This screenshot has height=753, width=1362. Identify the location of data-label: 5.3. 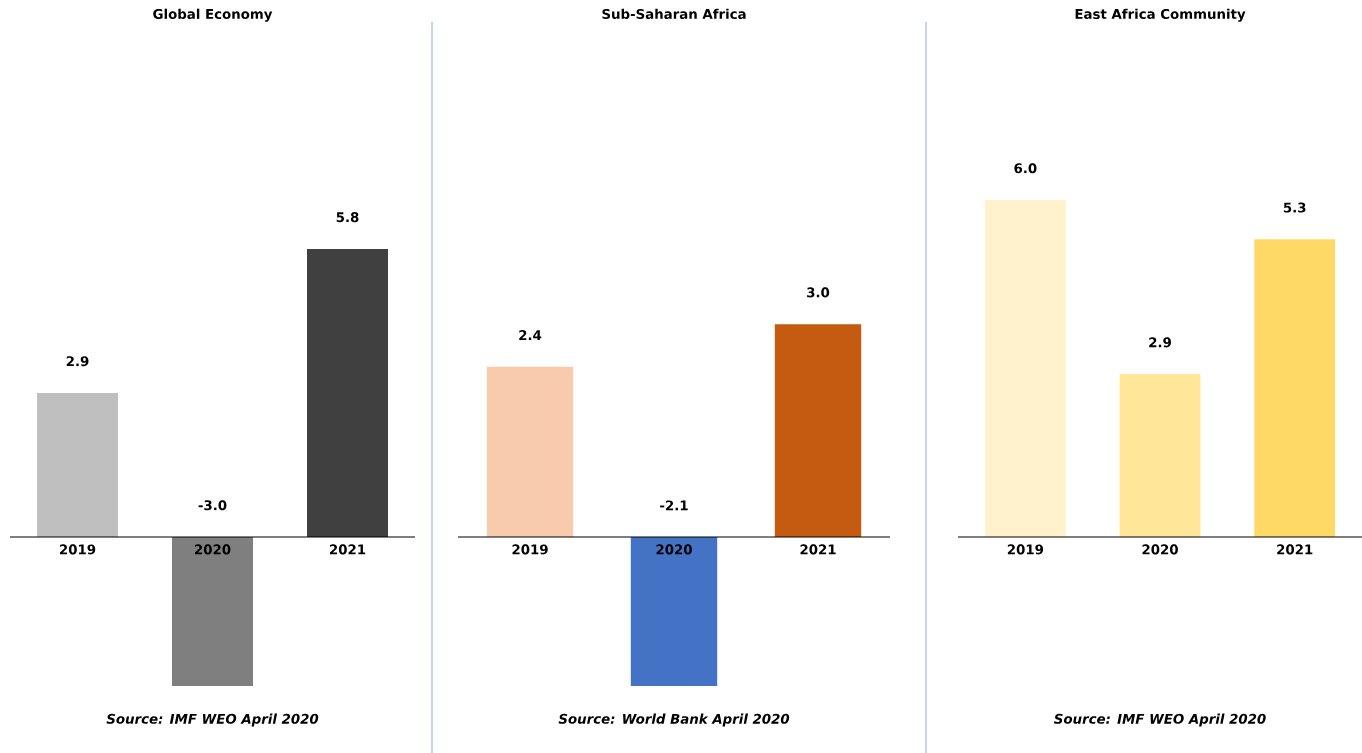
(1294, 207).